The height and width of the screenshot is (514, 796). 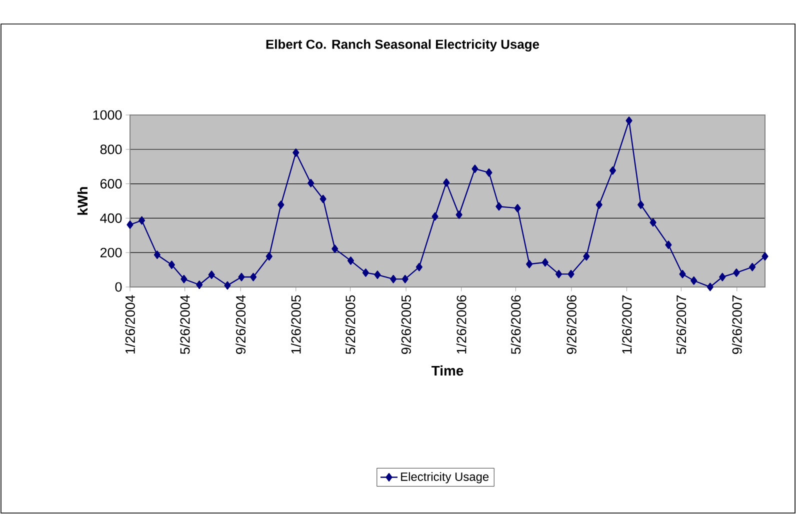 What do you see at coordinates (111, 184) in the screenshot?
I see `y-tick-label: 600` at bounding box center [111, 184].